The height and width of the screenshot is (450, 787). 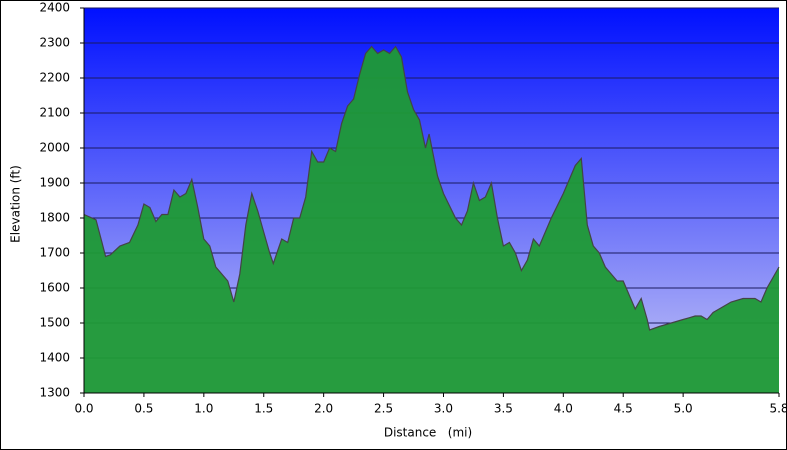 What do you see at coordinates (83, 409) in the screenshot?
I see `x-tick-label: 0.0` at bounding box center [83, 409].